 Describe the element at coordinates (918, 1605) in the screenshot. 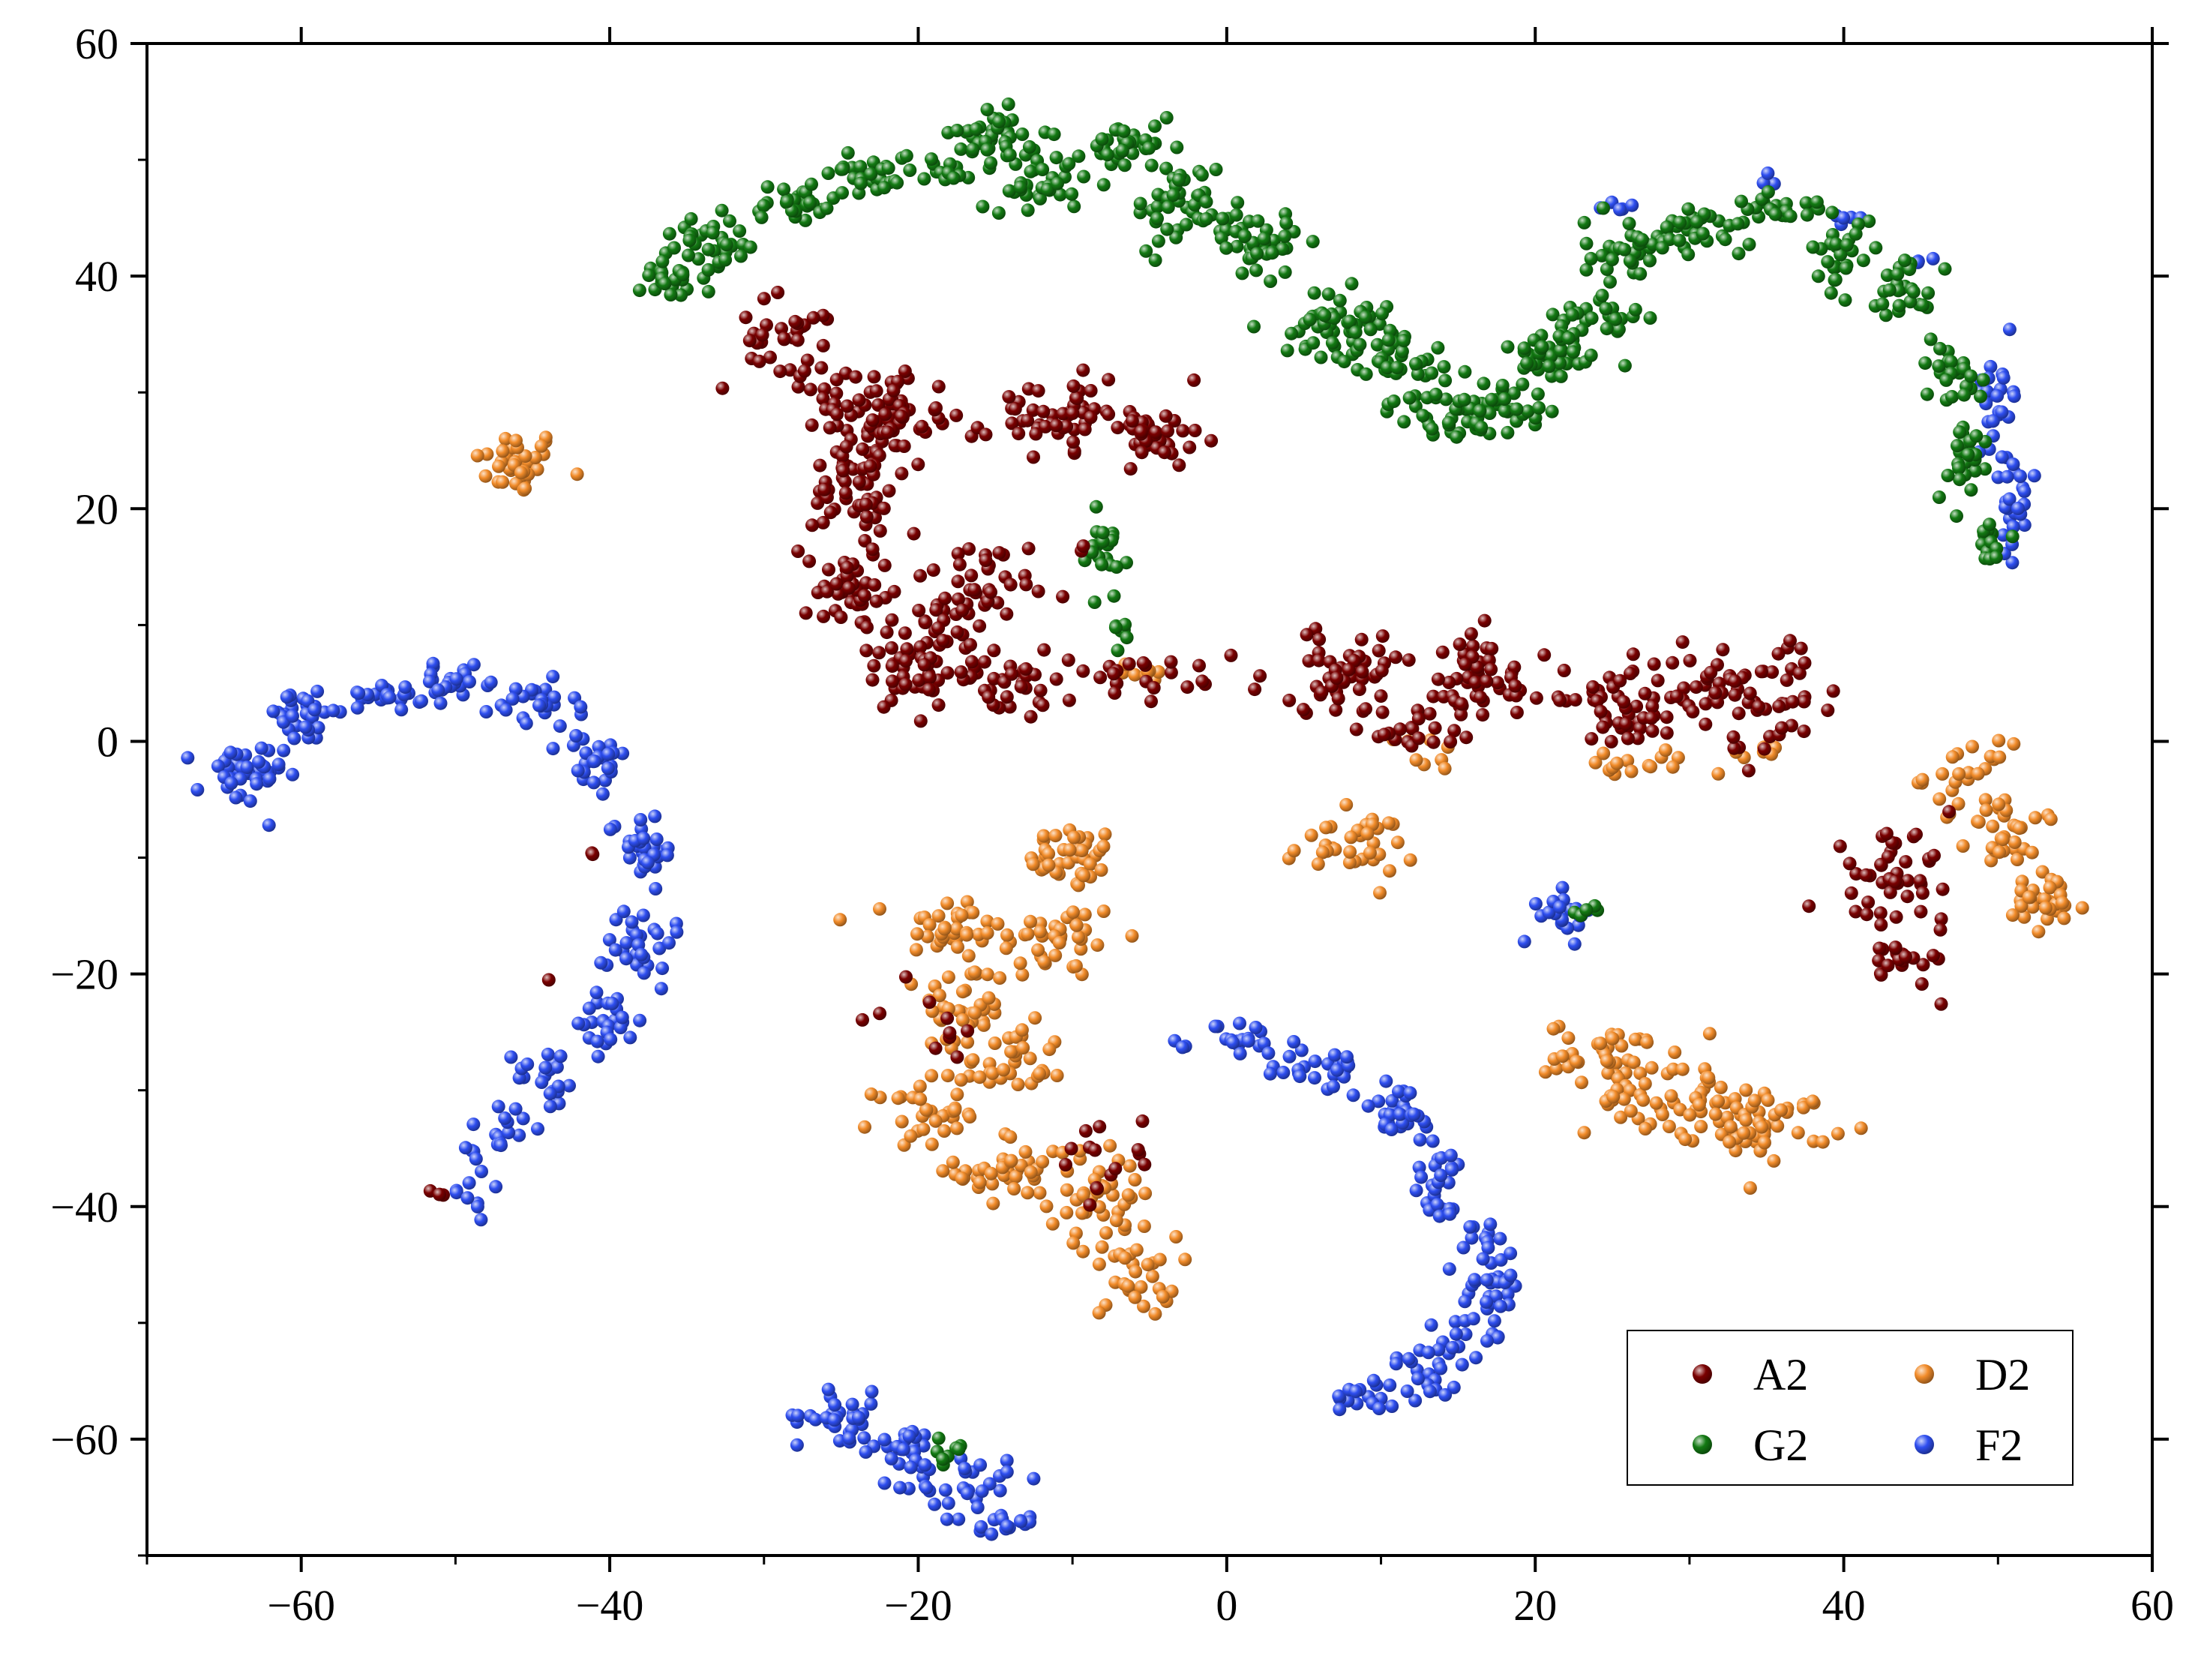

I see `x-tick-label: −20` at that location.